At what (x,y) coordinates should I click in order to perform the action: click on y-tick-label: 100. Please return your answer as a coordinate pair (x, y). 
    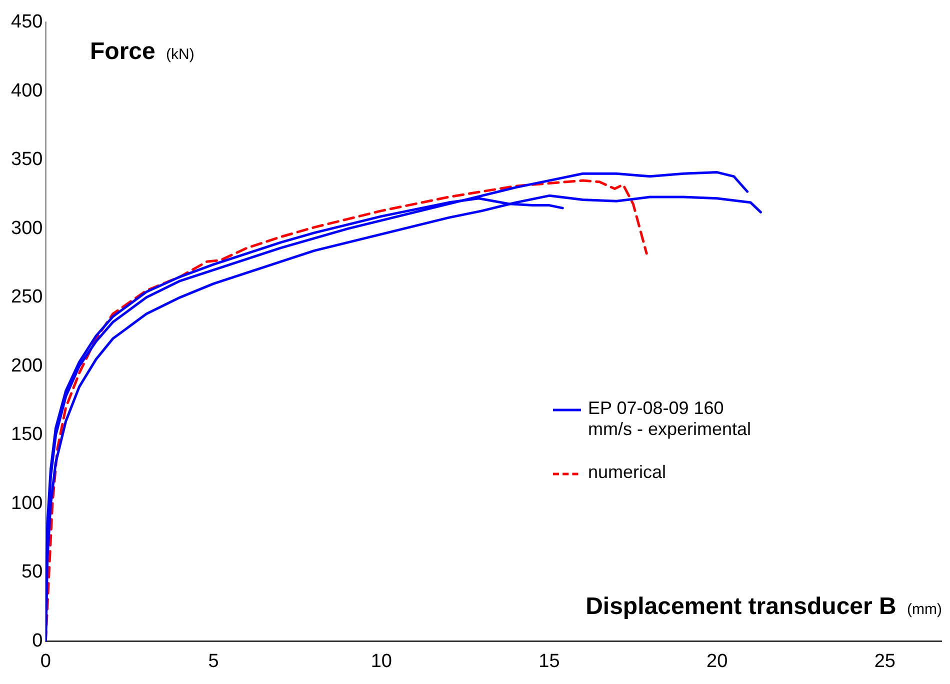
    Looking at the image, I should click on (27, 503).